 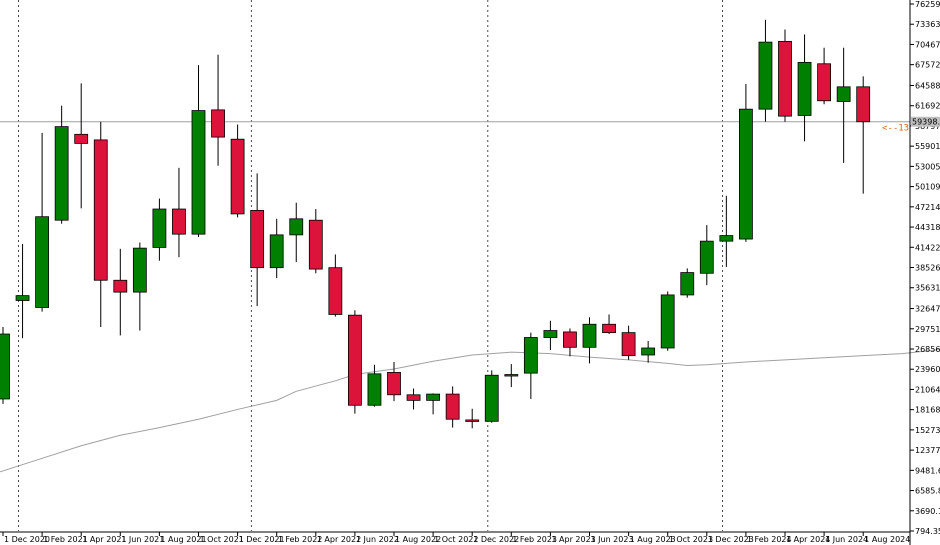 I want to click on x-tick-label: 1 Oct 2021, so click(x=222, y=539).